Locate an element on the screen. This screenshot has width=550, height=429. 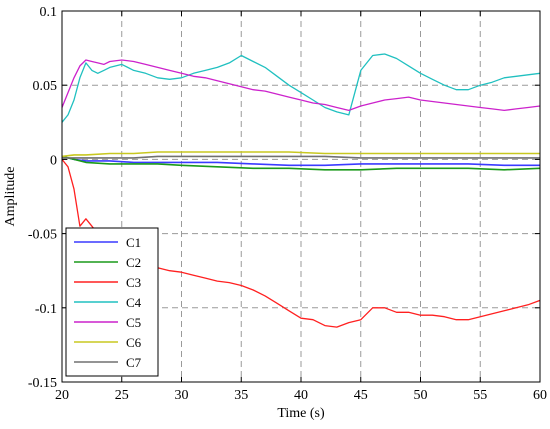
series-line-c7 is located at coordinates (301, 157).